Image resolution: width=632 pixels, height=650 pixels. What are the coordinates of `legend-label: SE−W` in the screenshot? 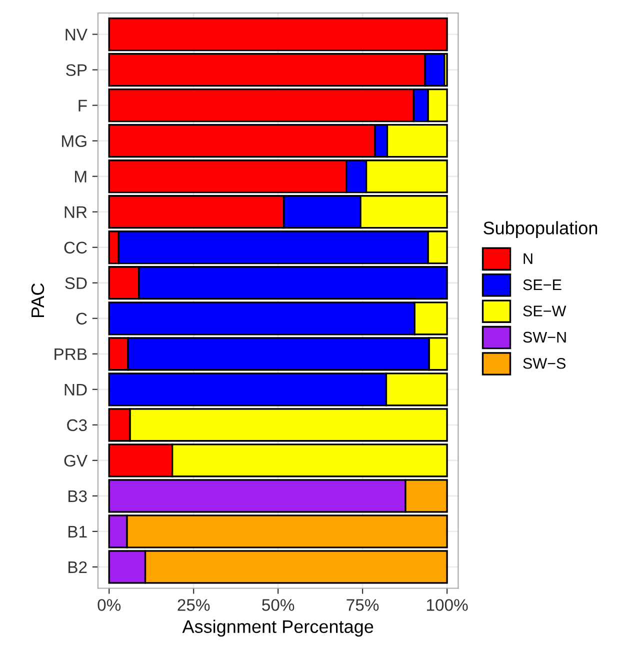 It's located at (544, 311).